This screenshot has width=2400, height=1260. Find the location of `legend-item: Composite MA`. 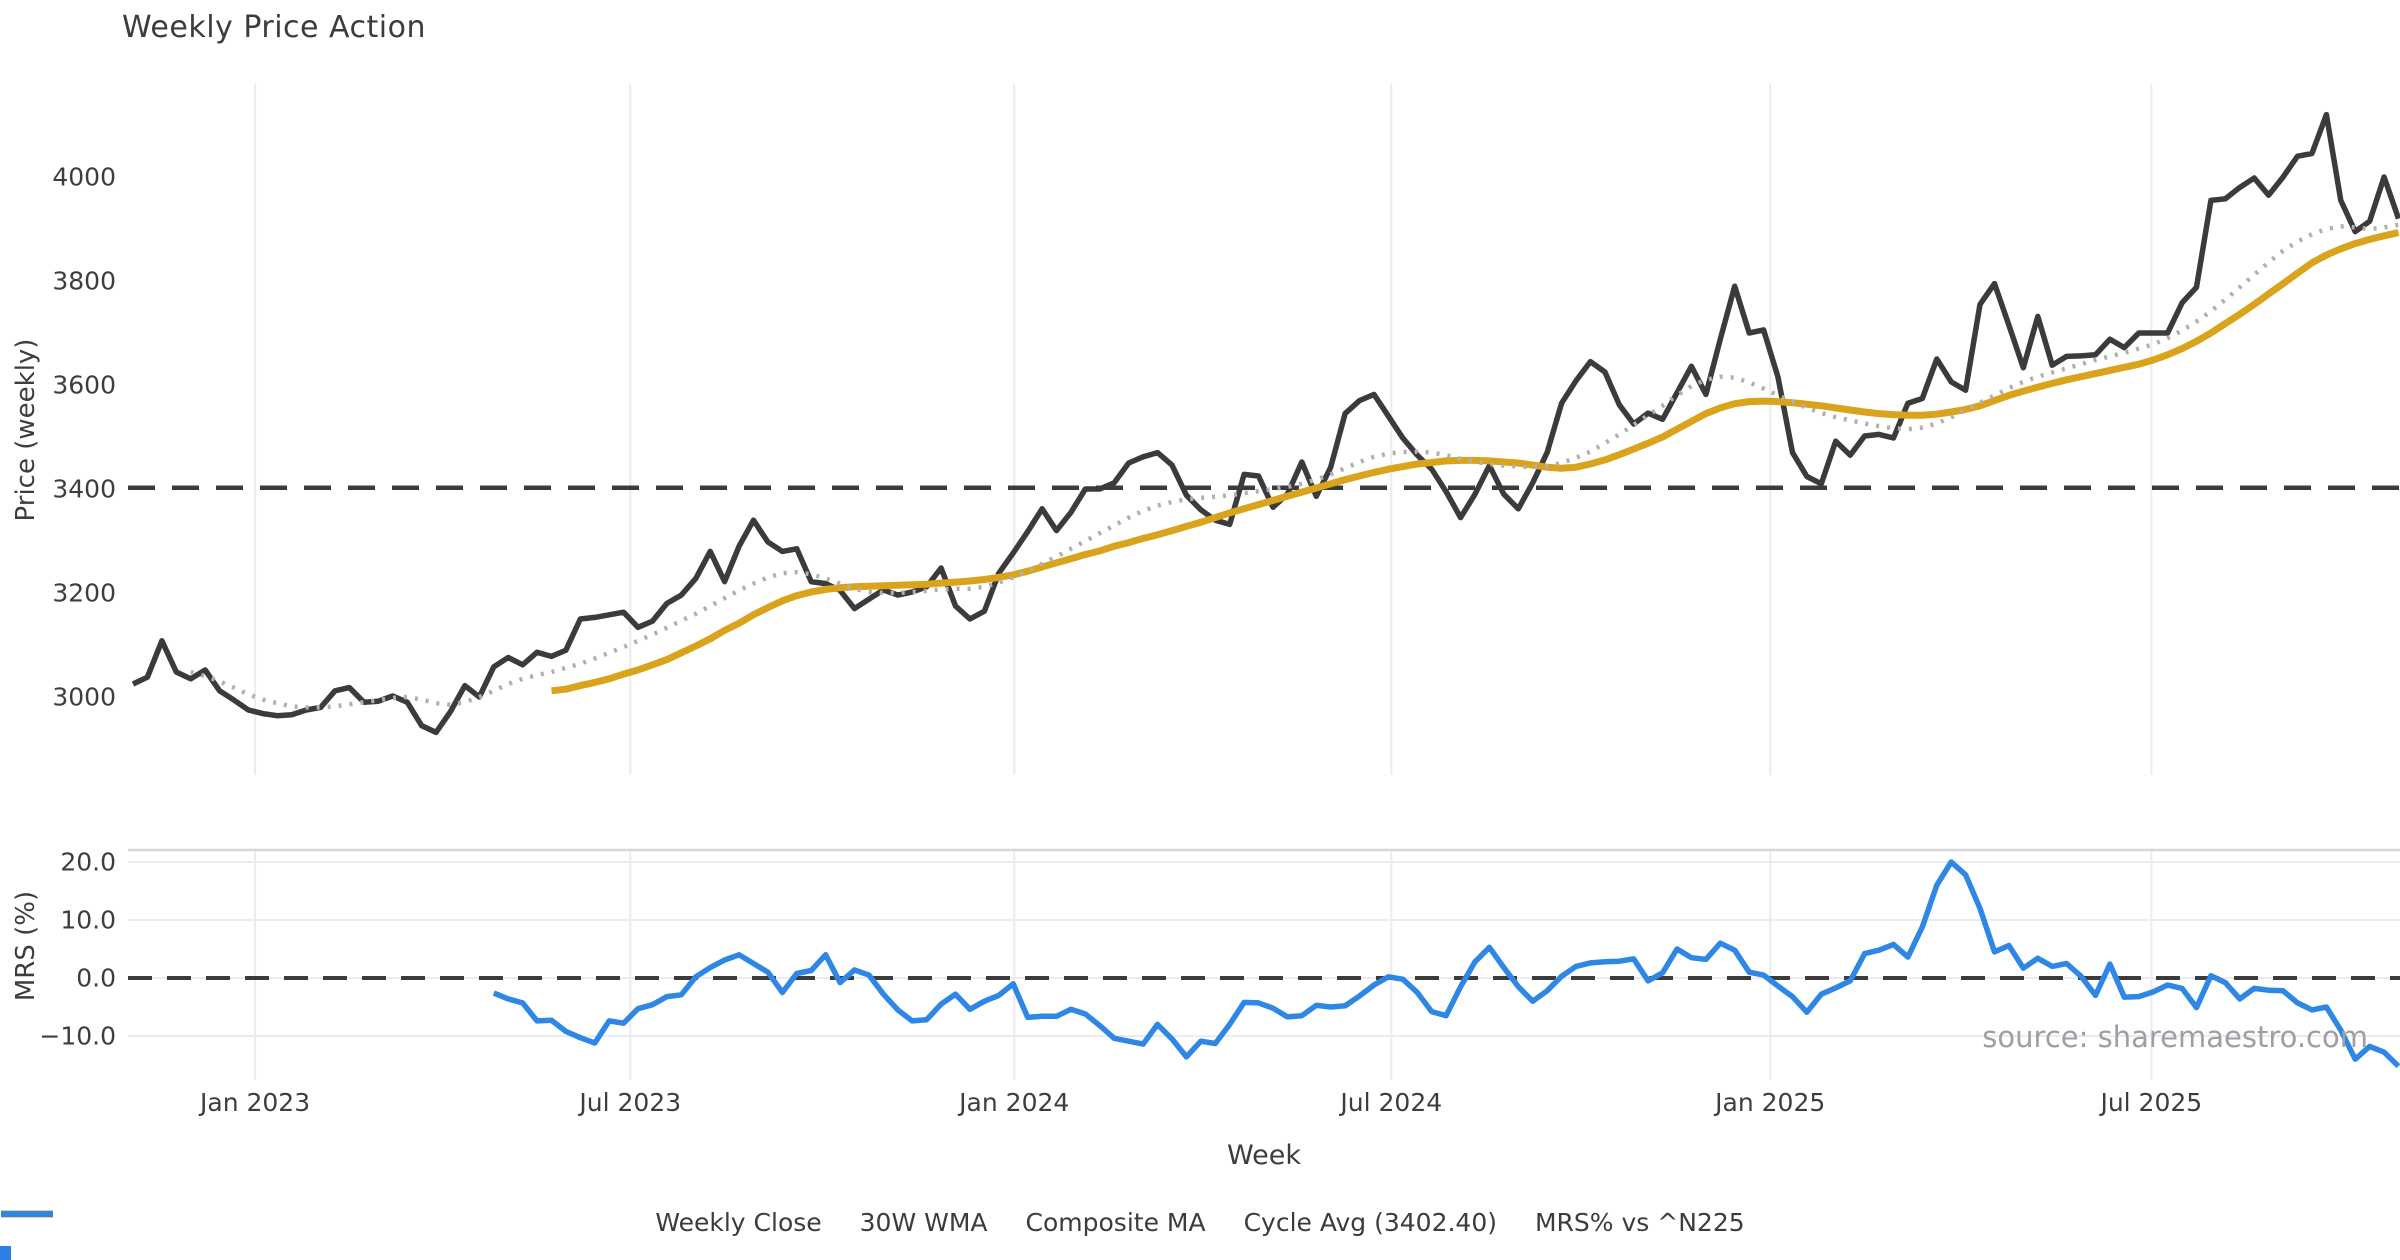

legend-item: Composite MA is located at coordinates (603, 1222).